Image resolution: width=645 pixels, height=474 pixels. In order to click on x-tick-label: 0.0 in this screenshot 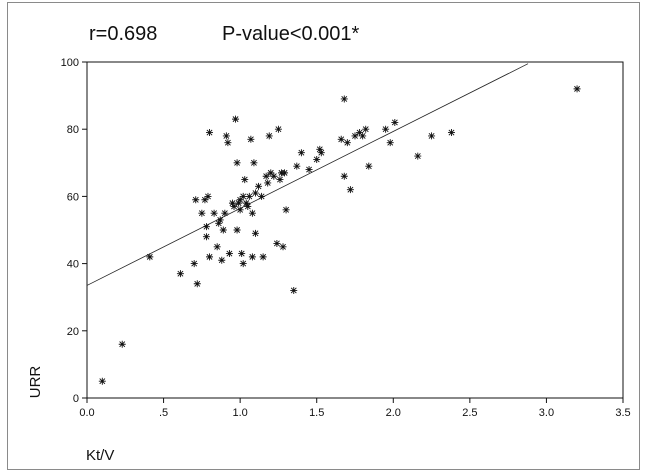, I will do `click(86, 413)`.